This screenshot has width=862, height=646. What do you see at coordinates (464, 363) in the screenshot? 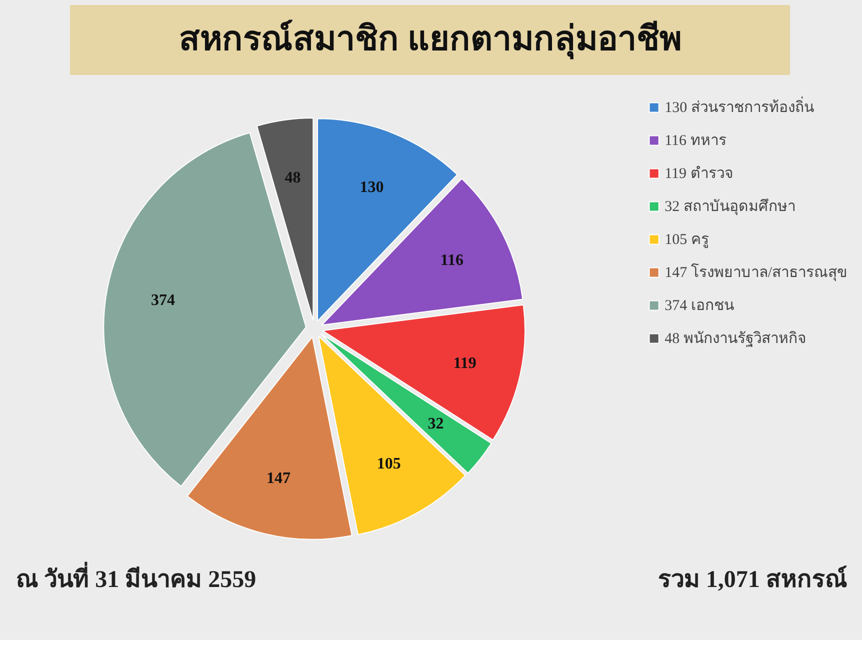
I see `data-label: 119` at bounding box center [464, 363].